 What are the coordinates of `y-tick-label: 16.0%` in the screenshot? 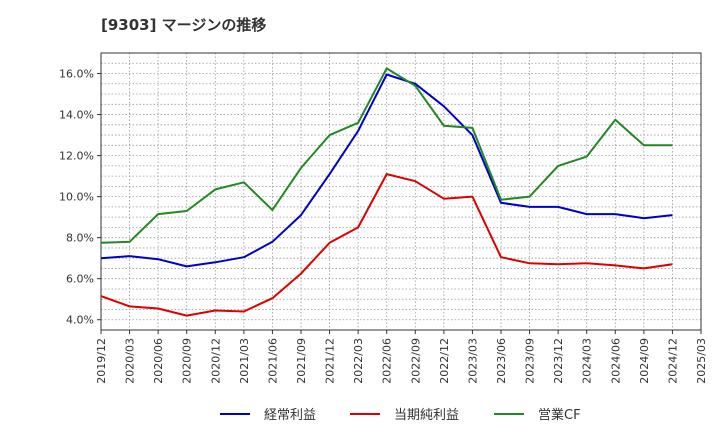 It's located at (76, 74).